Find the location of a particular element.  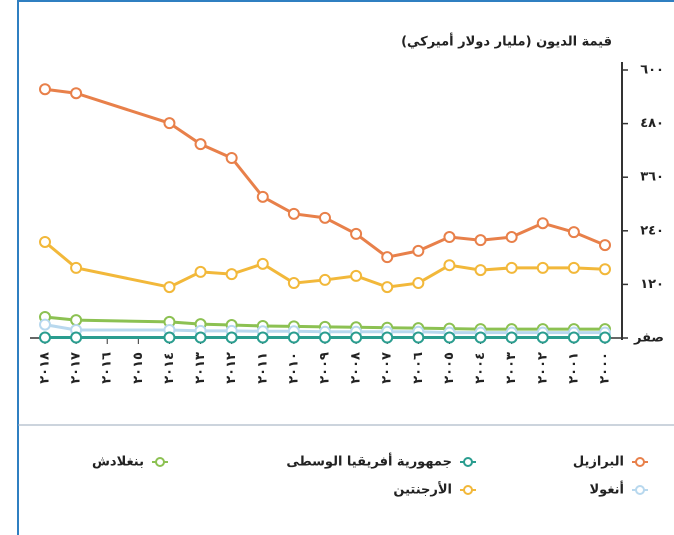

x-tick-label: ٢٠٠٩ is located at coordinates (325, 368).